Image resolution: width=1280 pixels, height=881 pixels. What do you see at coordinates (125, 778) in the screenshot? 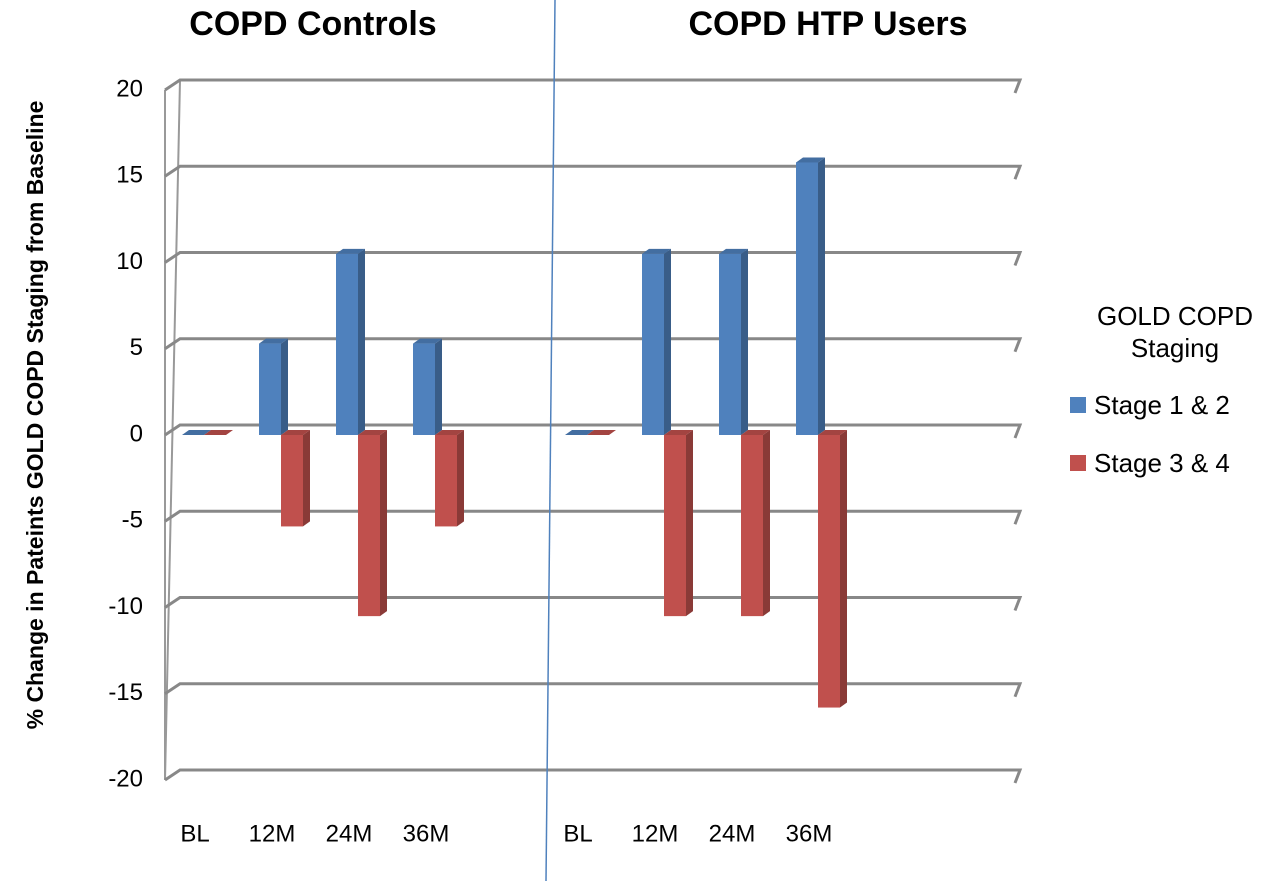
I see `y-tick-label: -20` at bounding box center [125, 778].